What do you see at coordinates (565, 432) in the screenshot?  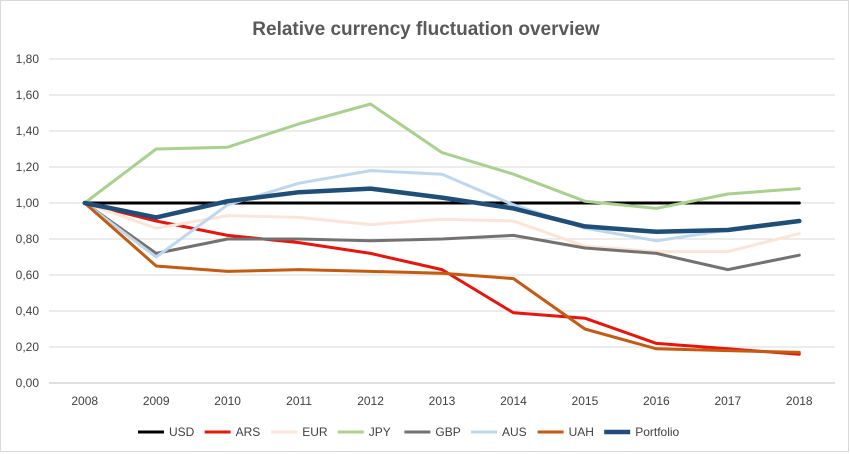 I see `legend-item-uah: UAH` at bounding box center [565, 432].